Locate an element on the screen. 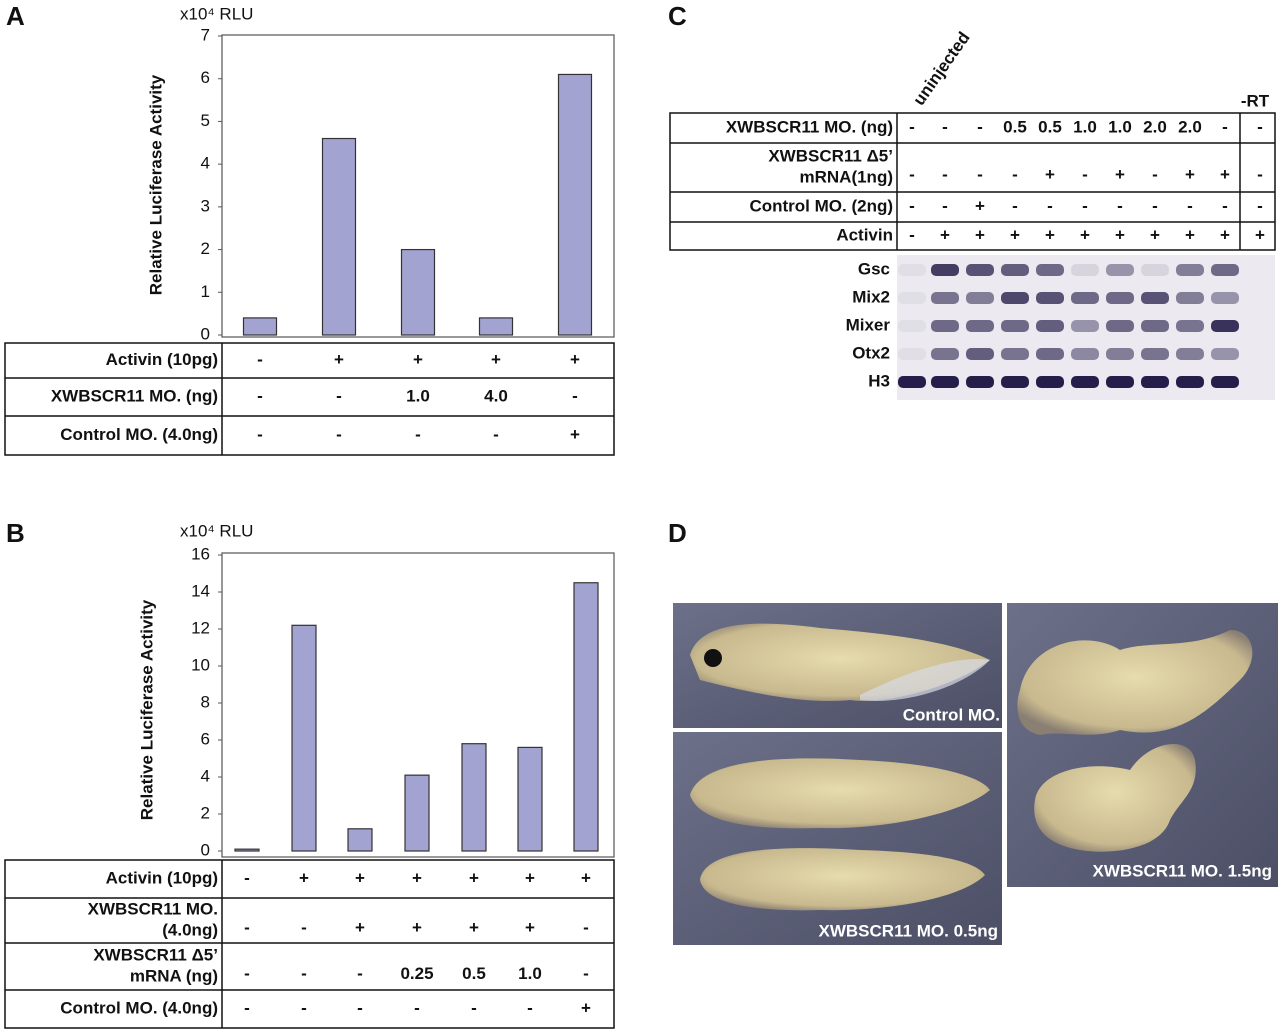  panel-letter: C is located at coordinates (677, 16).